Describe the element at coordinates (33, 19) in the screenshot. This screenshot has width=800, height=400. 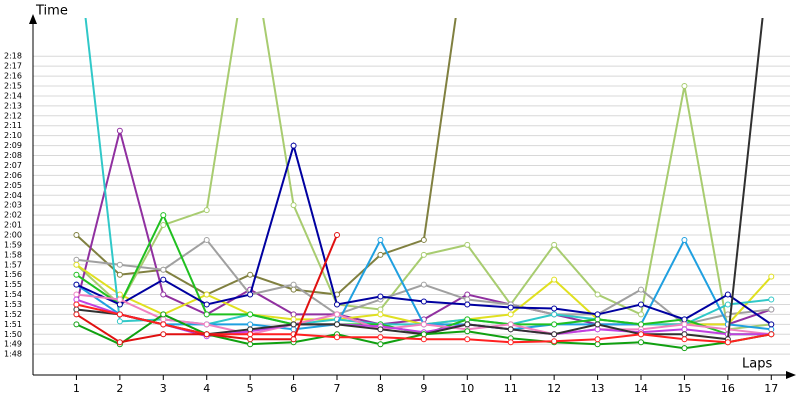
I see `y-arrow` at that location.